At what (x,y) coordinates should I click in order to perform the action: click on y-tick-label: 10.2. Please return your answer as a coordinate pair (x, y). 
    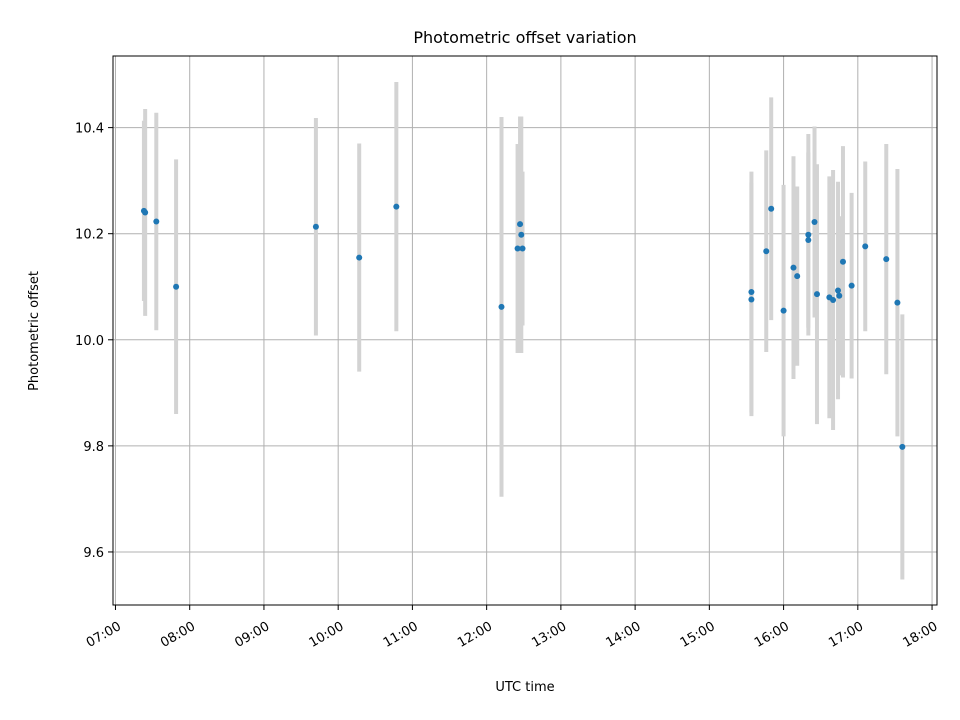
    Looking at the image, I should click on (89, 235).